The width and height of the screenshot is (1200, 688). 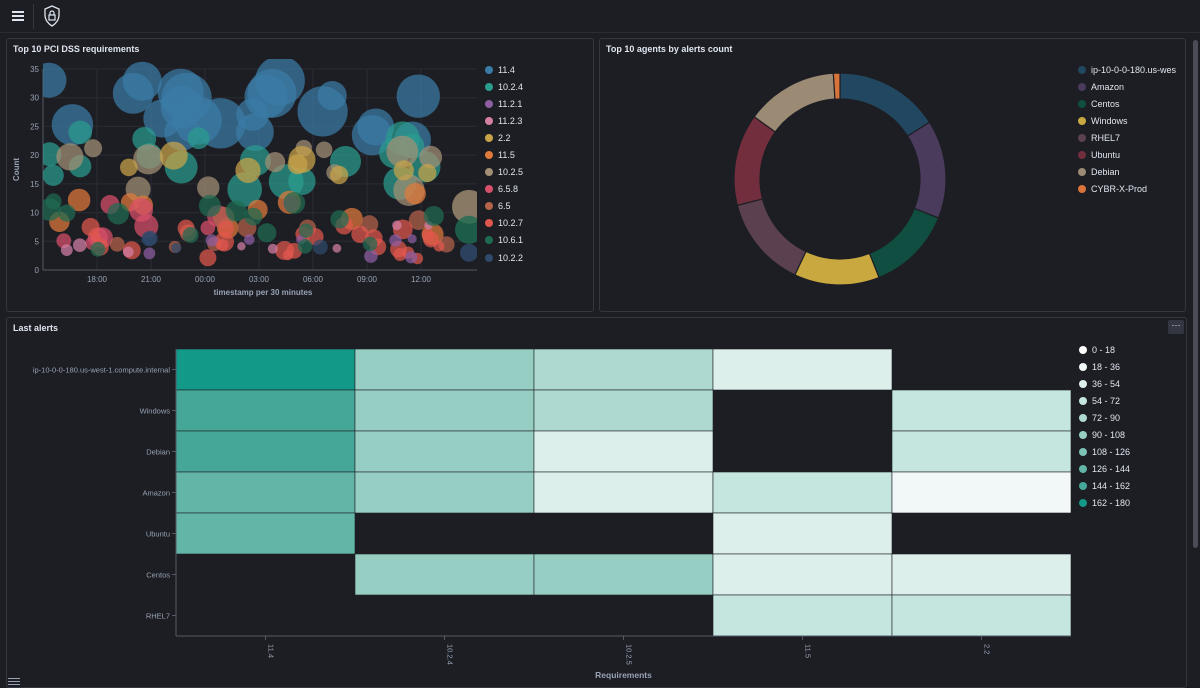 I want to click on hamburger-menu-icon, so click(x=18, y=17).